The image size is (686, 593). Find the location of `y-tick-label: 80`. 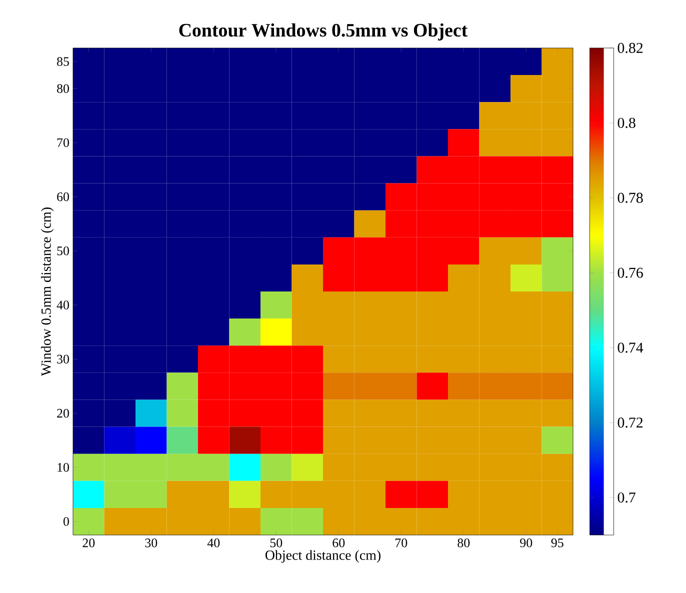

y-tick-label: 80 is located at coordinates (63, 88).